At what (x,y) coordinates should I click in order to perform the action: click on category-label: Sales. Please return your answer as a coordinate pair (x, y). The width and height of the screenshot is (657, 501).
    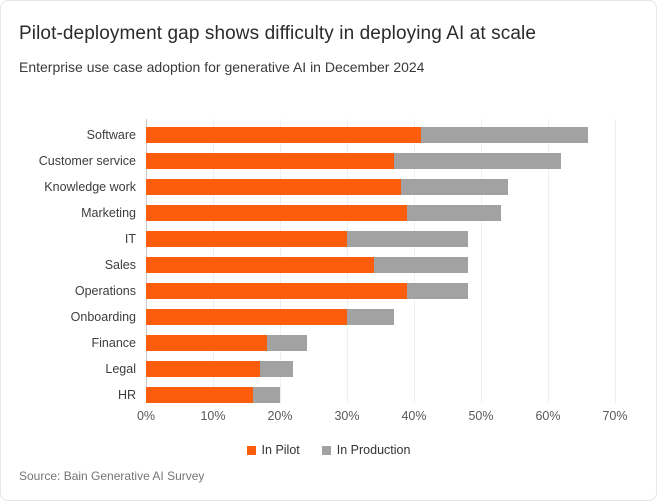
    Looking at the image, I should click on (120, 265).